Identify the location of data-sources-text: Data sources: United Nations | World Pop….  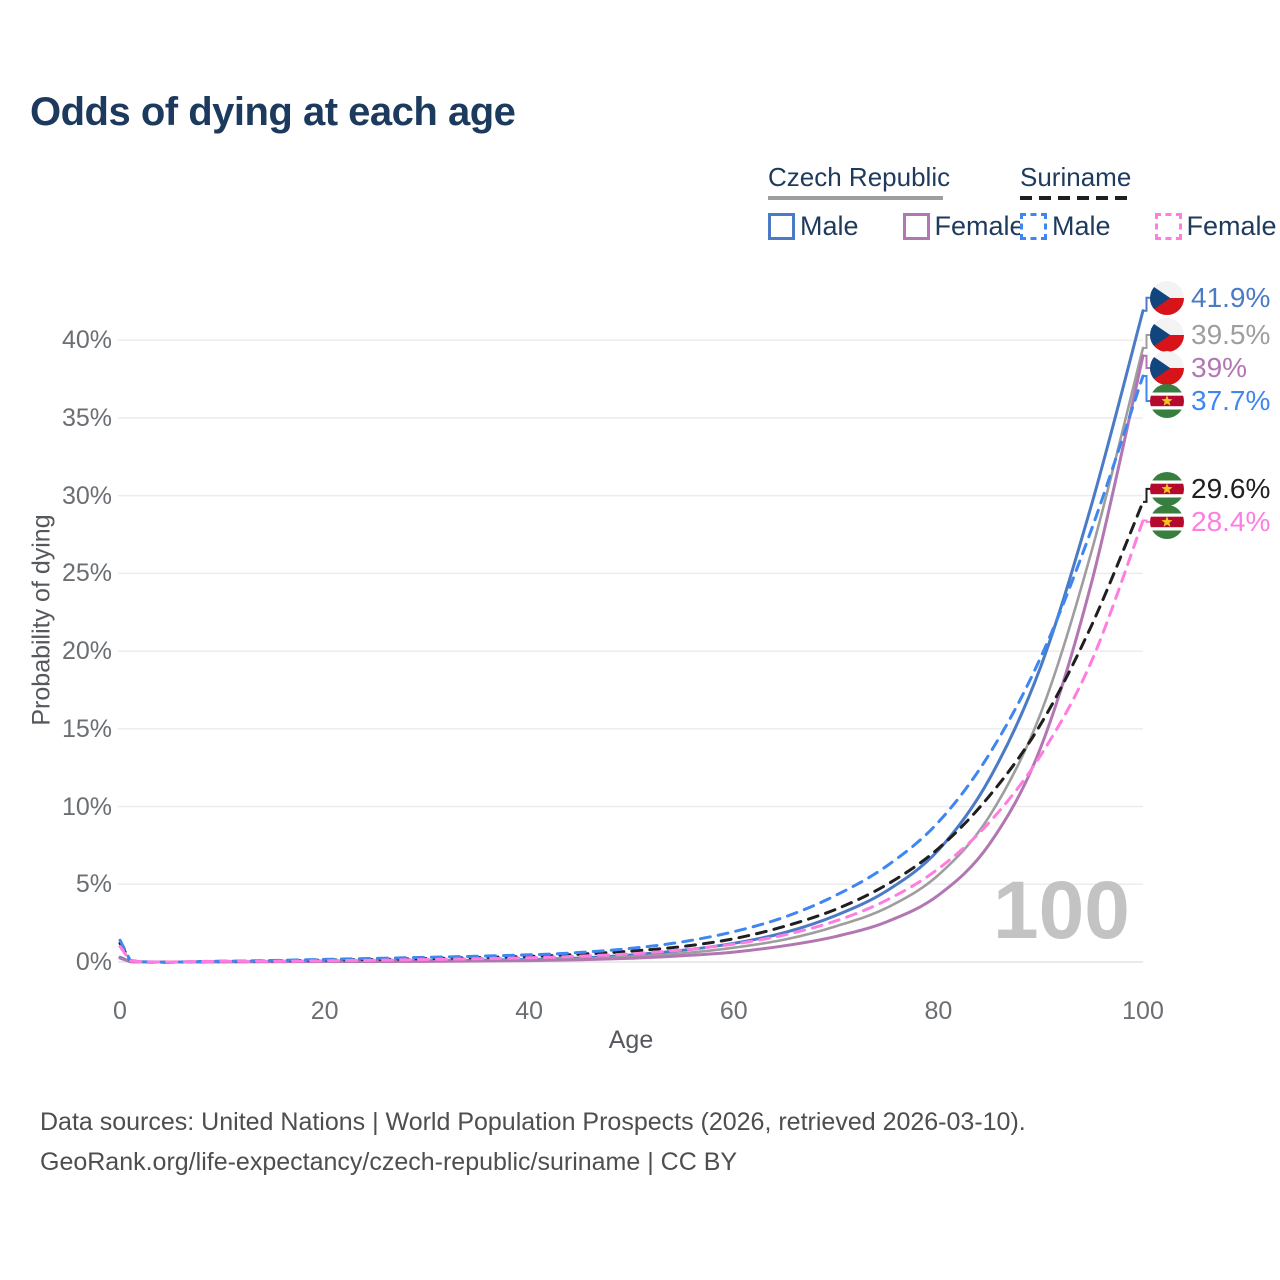
(533, 1122).